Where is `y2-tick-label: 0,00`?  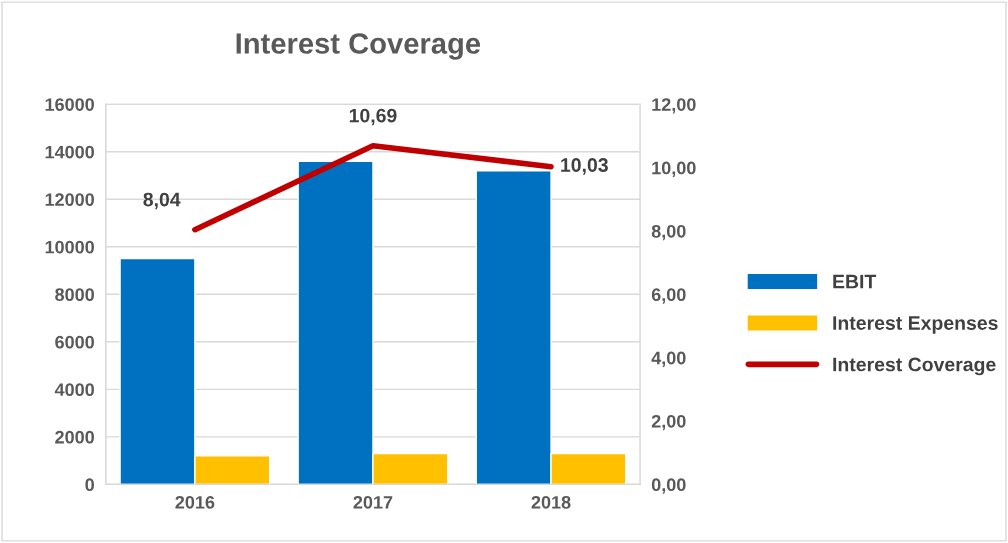
y2-tick-label: 0,00 is located at coordinates (668, 486).